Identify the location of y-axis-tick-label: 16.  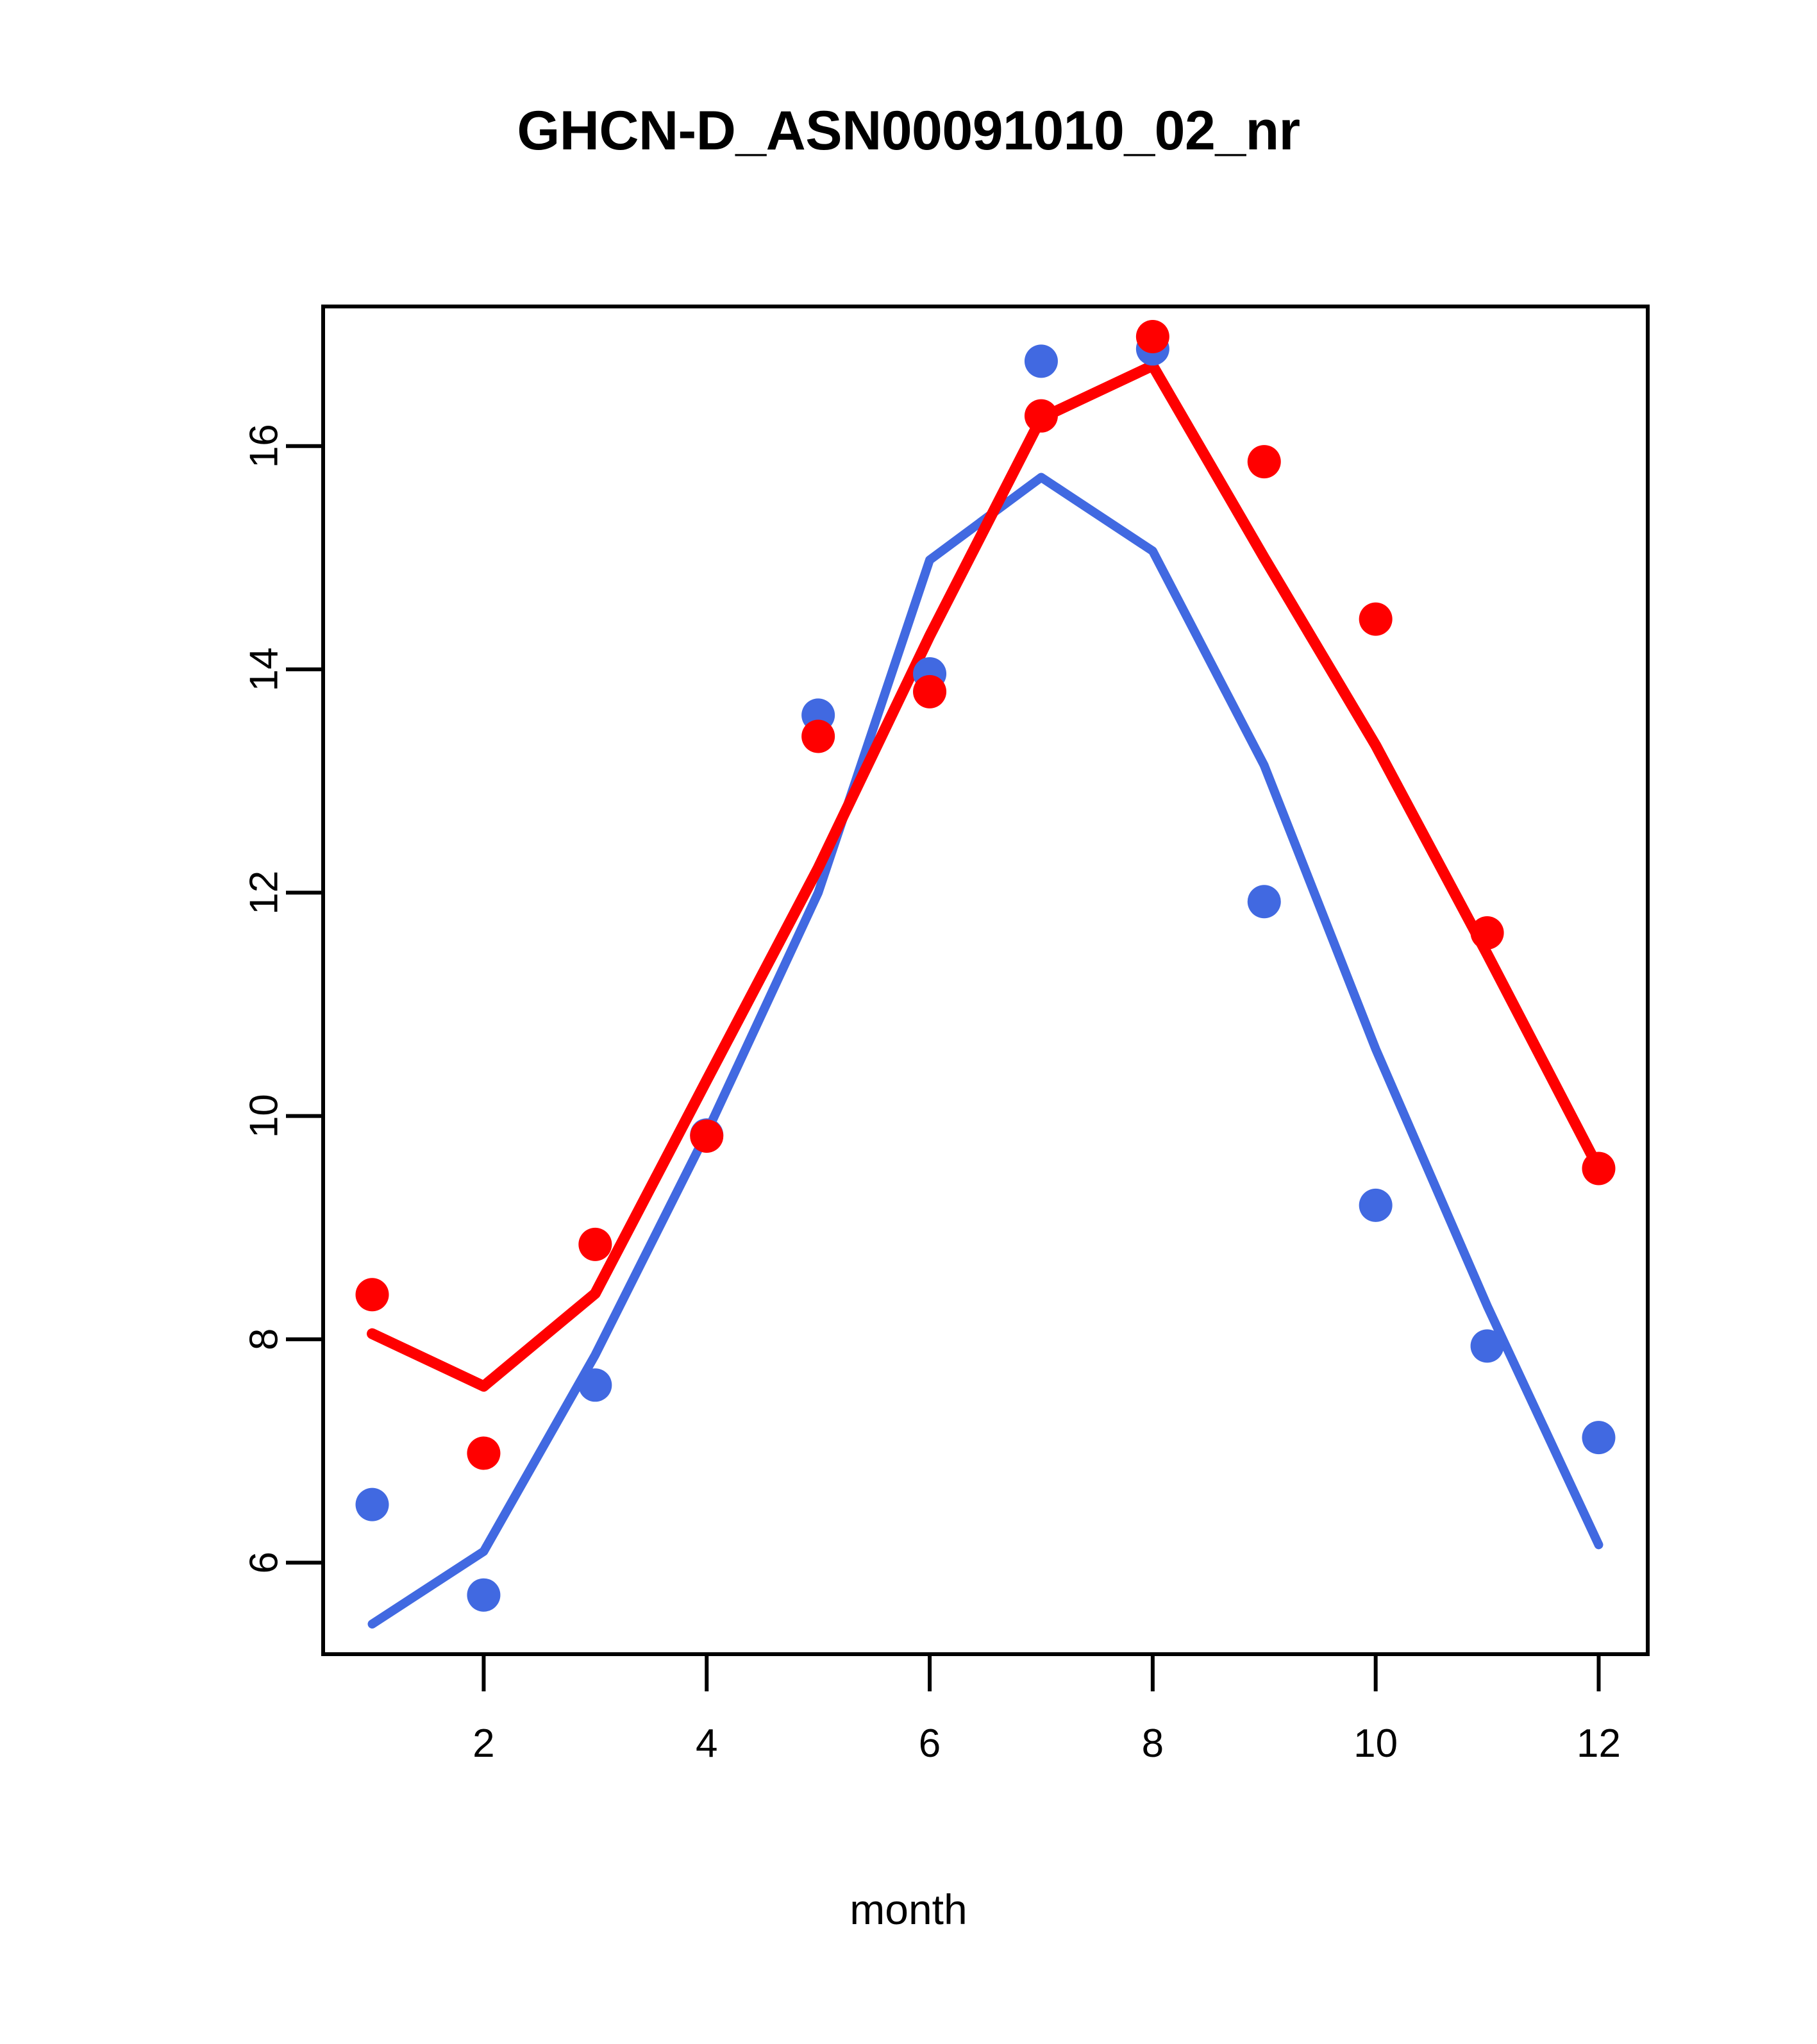
(264, 446).